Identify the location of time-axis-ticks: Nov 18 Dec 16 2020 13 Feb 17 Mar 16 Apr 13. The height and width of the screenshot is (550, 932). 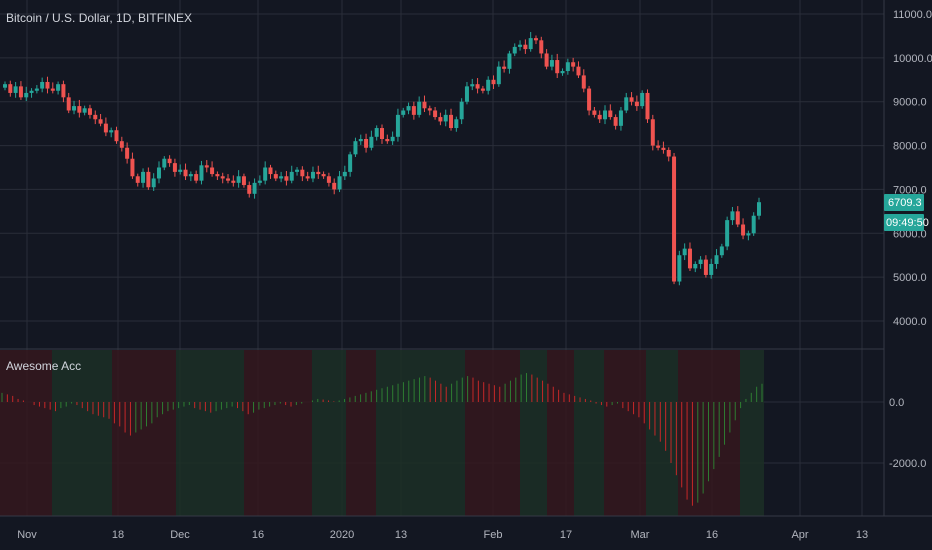
(442, 535).